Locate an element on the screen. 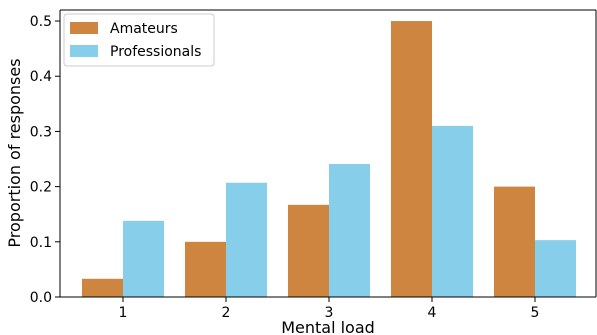  legend-swatch-amateurs is located at coordinates (84, 28).